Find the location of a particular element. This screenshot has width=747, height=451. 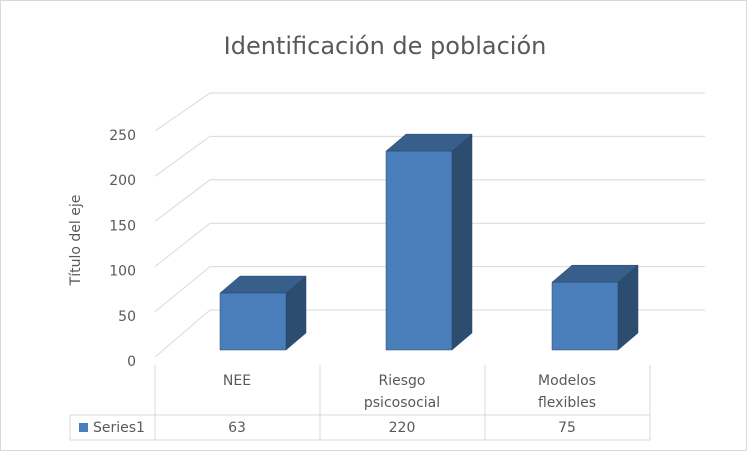

y-tick-label: 150 is located at coordinates (122, 226).